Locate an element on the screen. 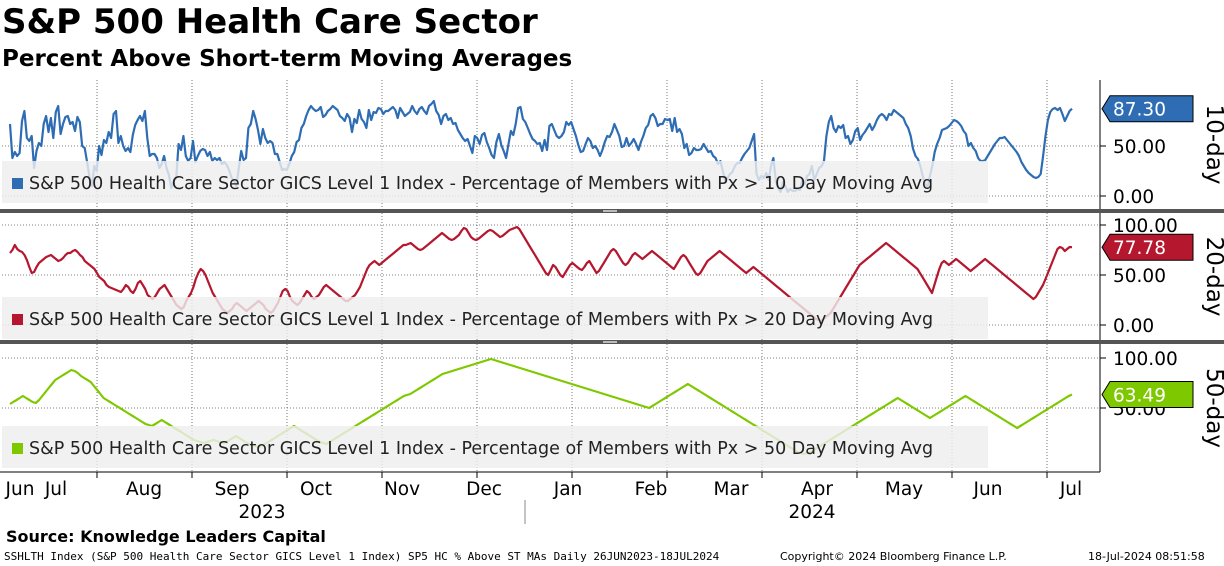 The width and height of the screenshot is (1224, 566). chart-title: S&P 500 Health Care Sector is located at coordinates (270, 22).